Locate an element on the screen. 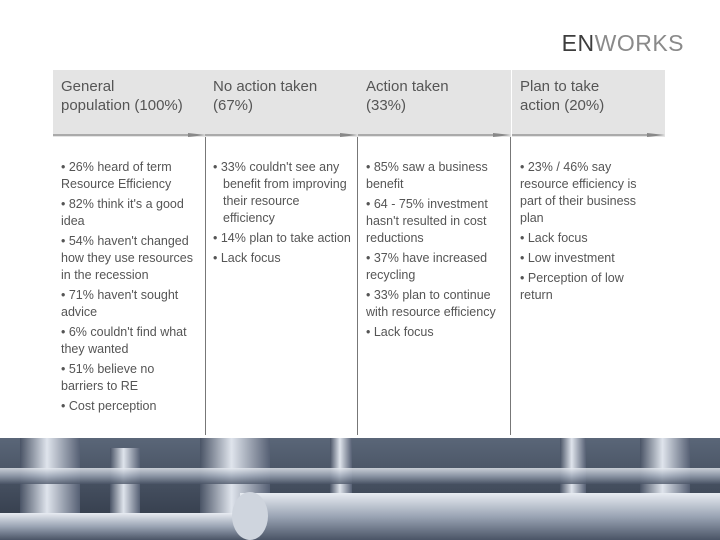  bullet: Cost perception is located at coordinates (130, 406).